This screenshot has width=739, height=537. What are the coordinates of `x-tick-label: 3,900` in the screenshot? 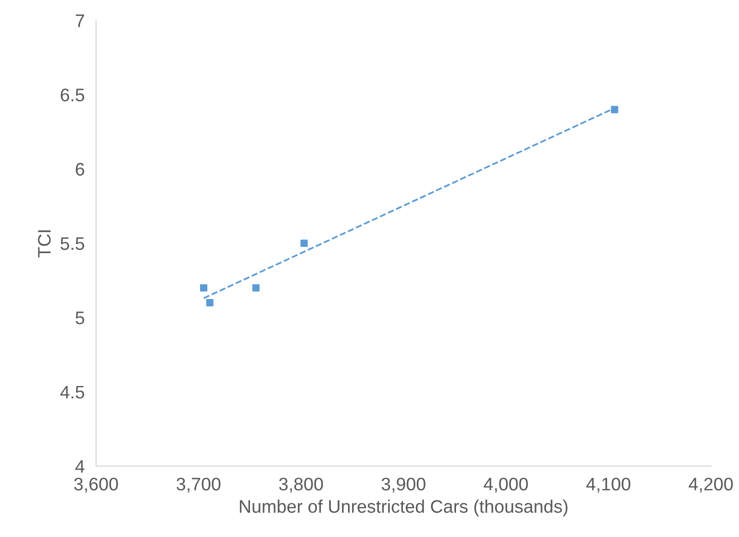 It's located at (404, 485).